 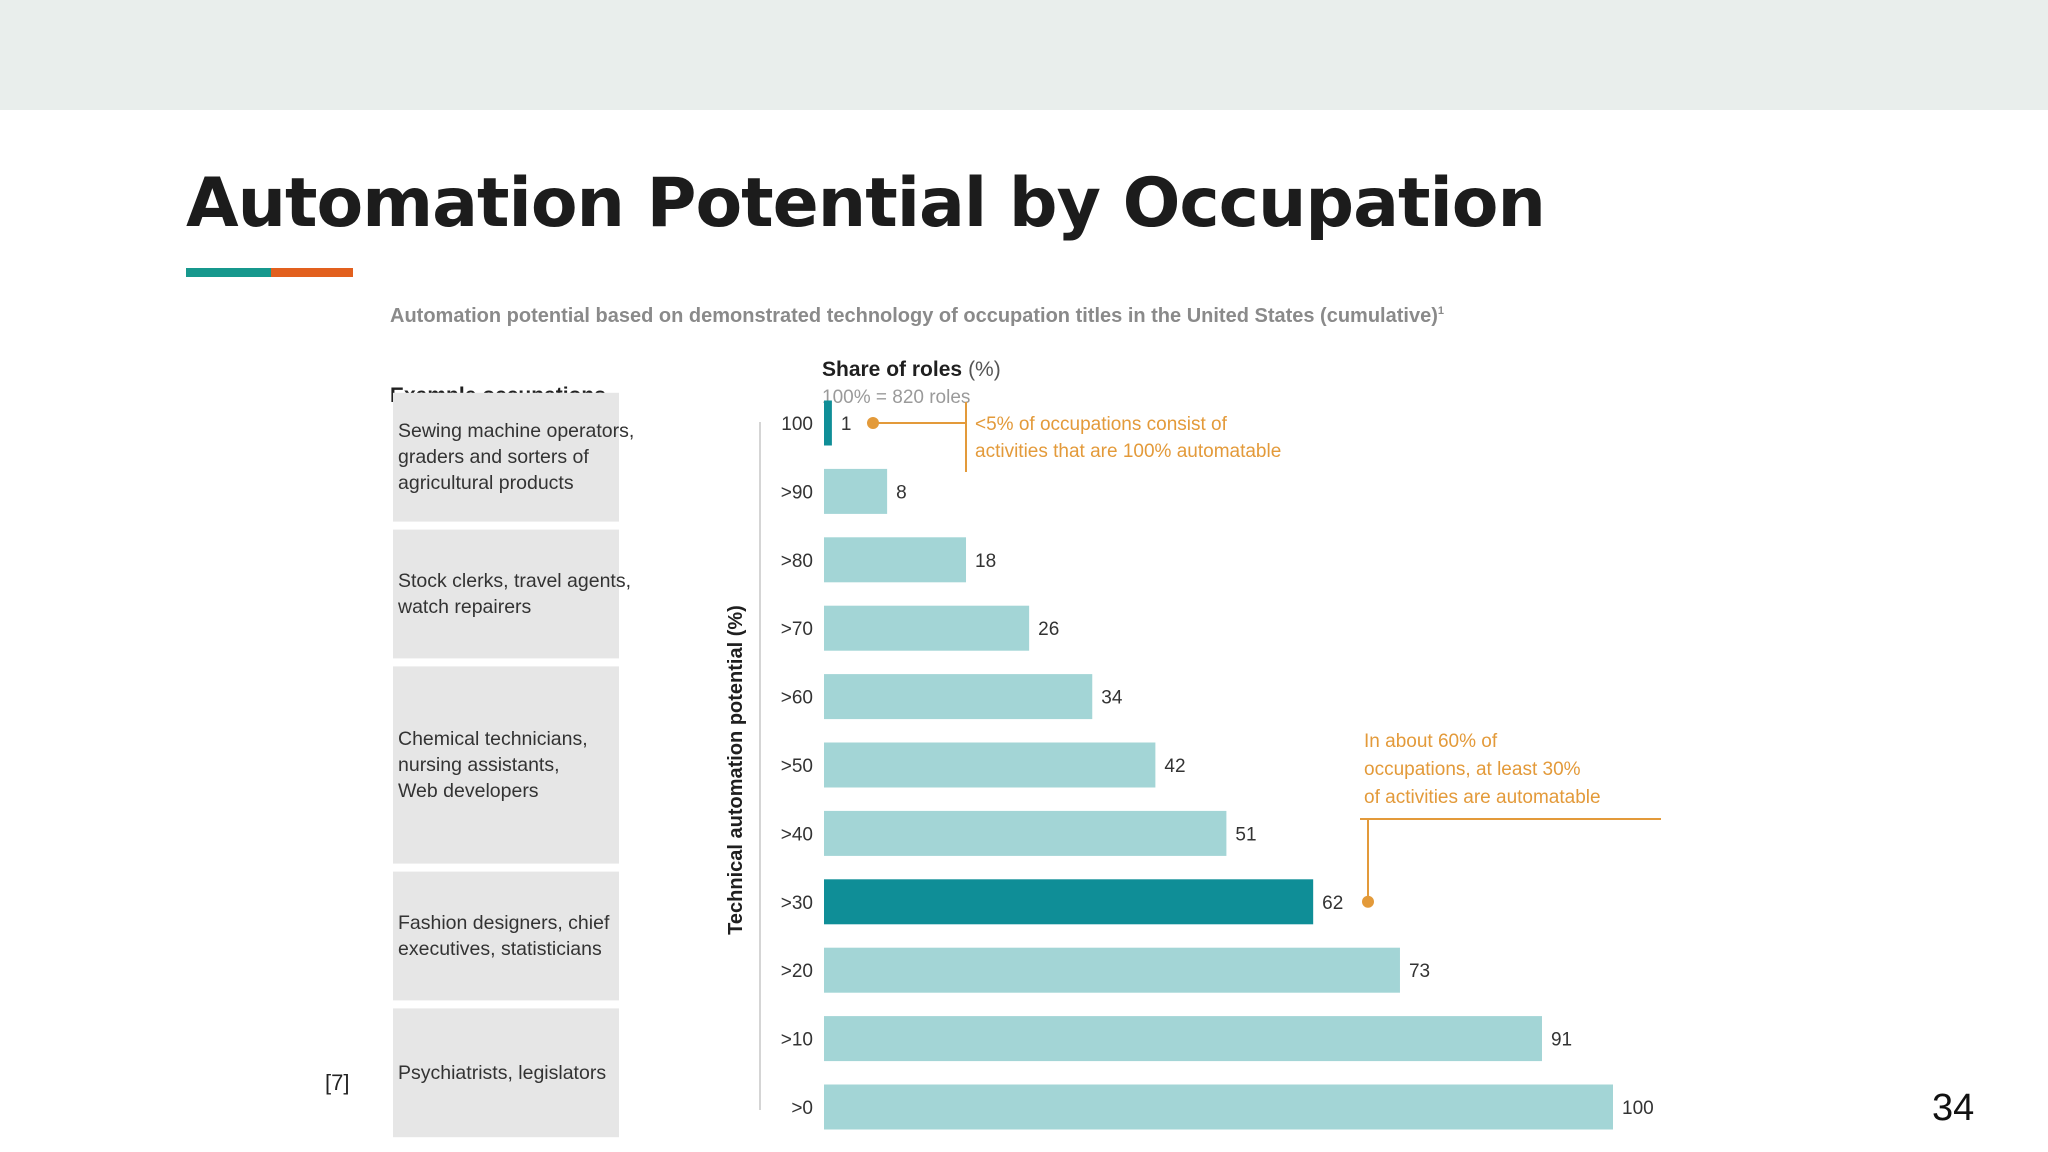 I want to click on y-axis-label: Technical automation potential (%), so click(x=736, y=770).